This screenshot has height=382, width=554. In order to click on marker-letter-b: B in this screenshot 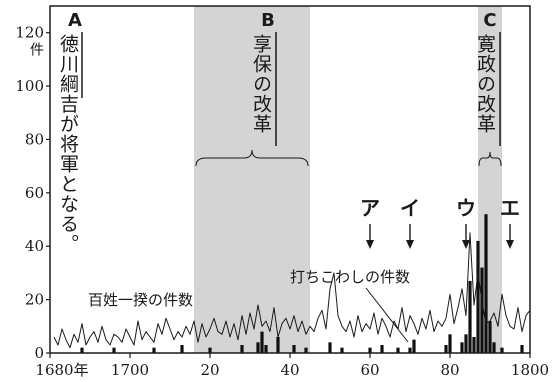, I will do `click(268, 20)`.